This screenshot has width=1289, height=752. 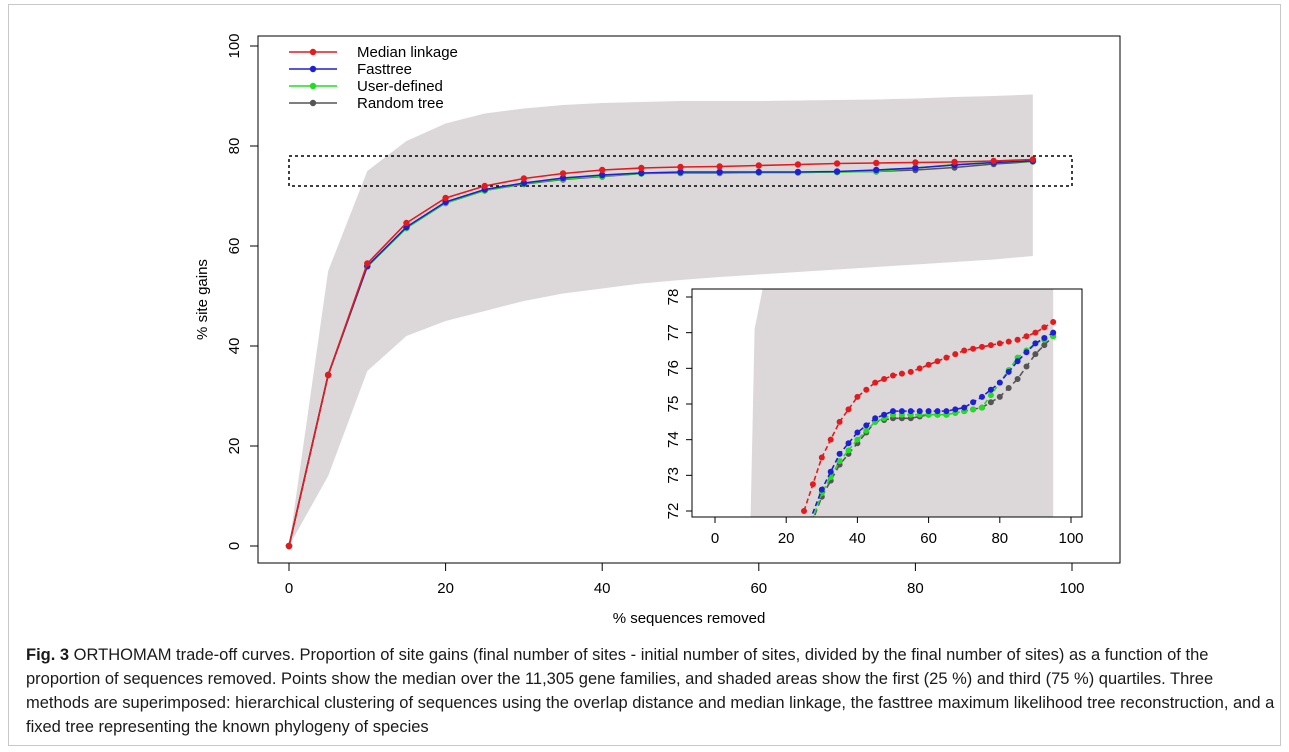 I want to click on y-tick-label: 20, so click(x=234, y=446).